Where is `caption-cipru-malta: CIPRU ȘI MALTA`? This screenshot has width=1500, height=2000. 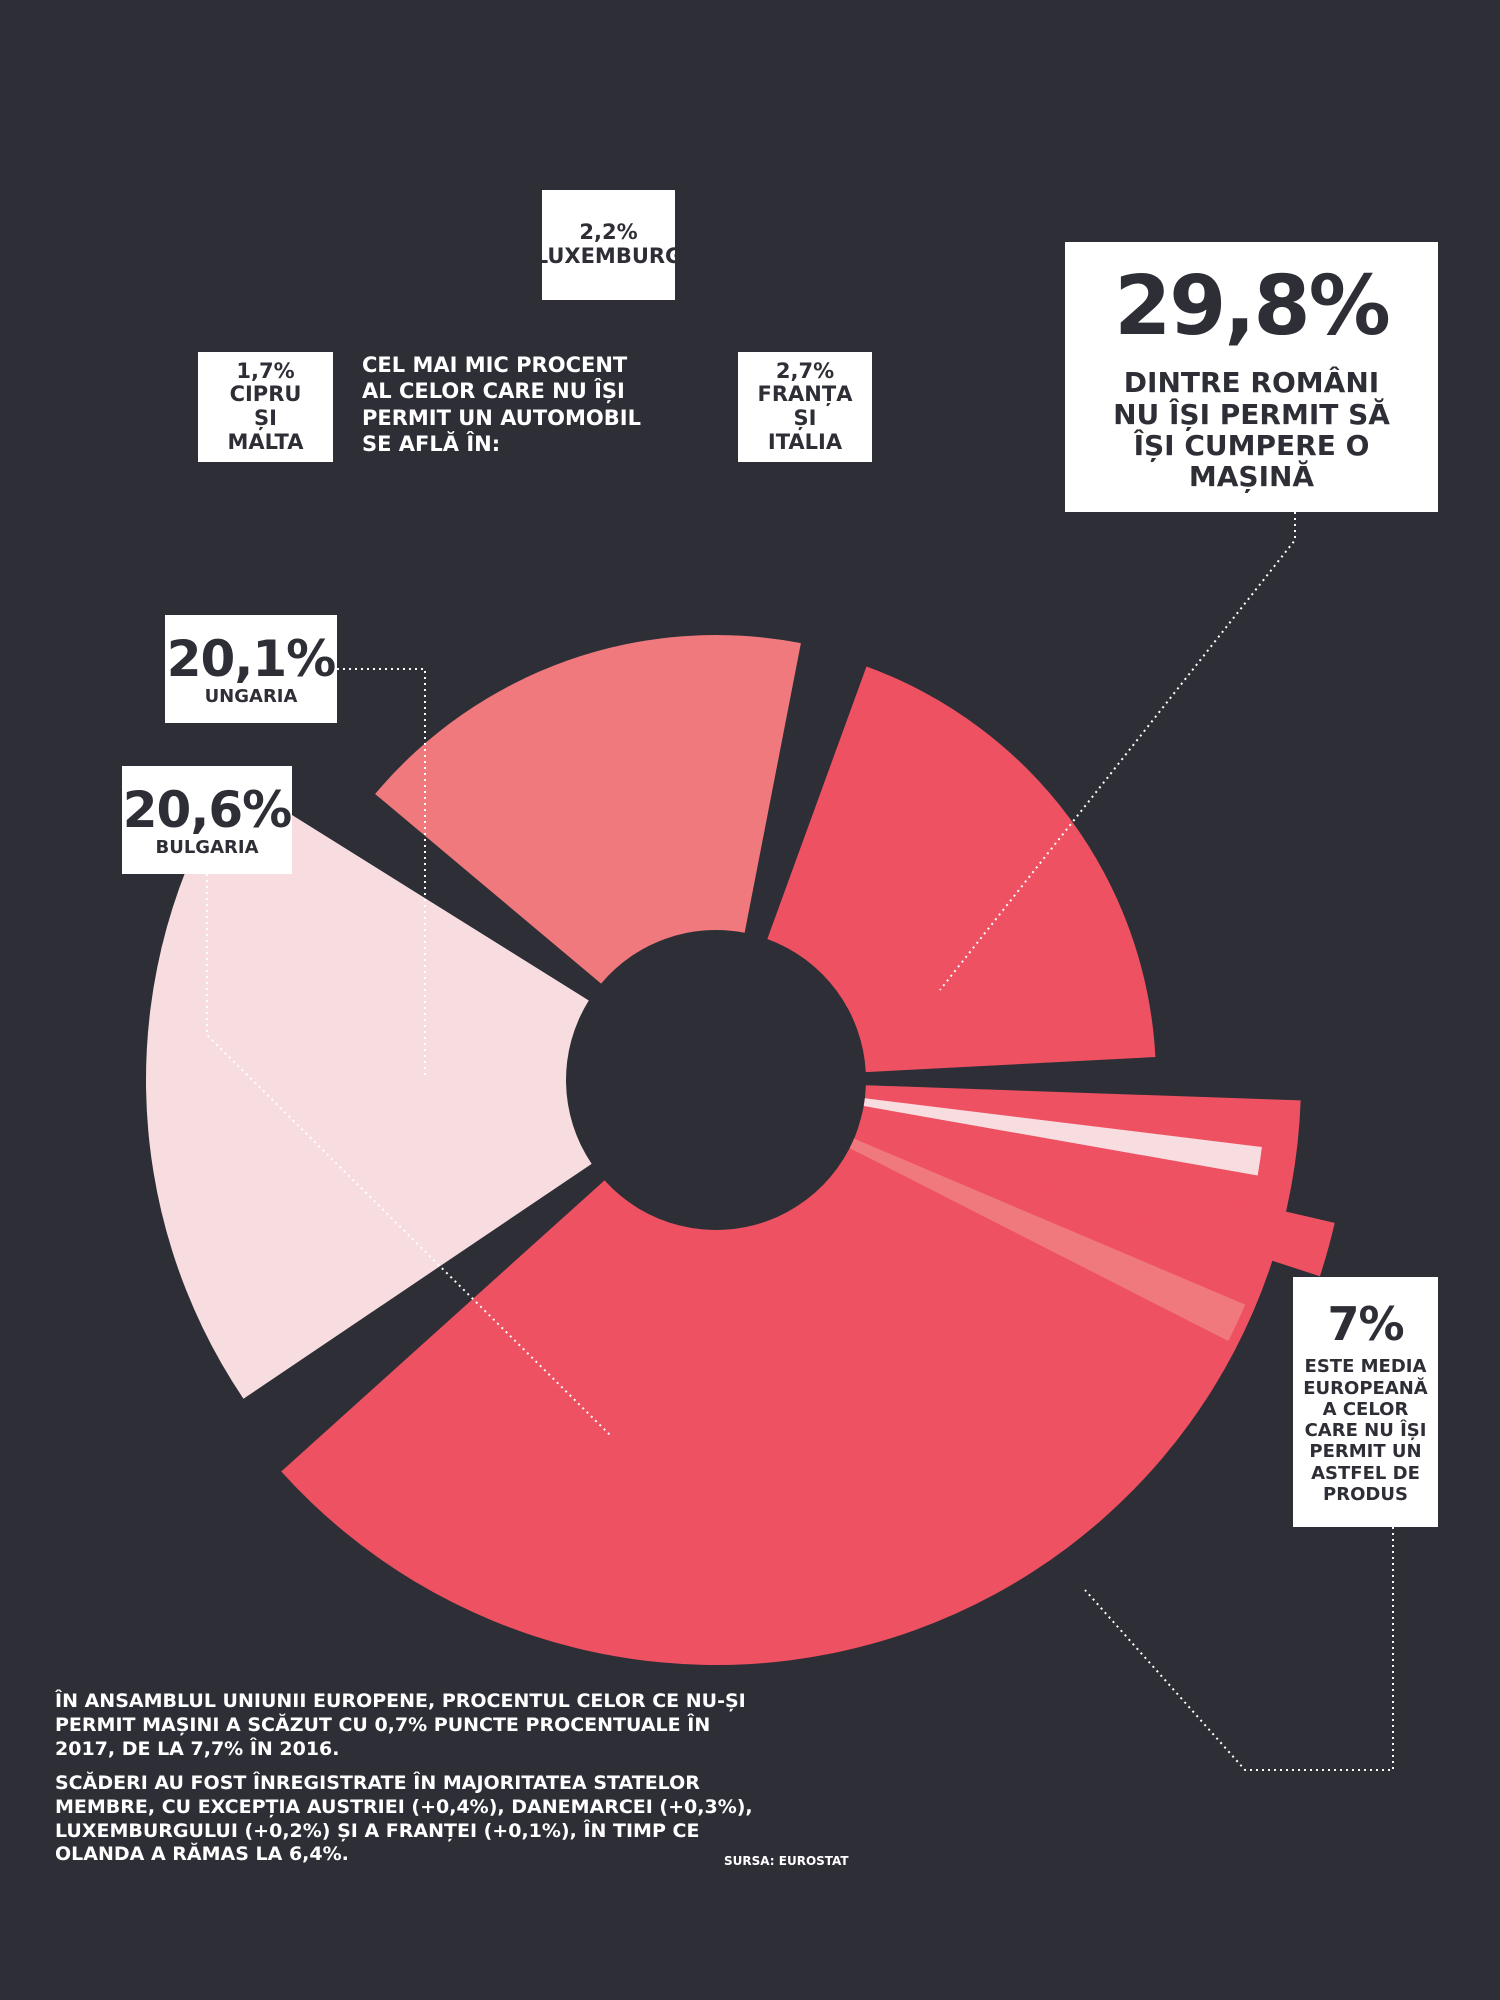
caption-cipru-malta: CIPRU ȘI MALTA is located at coordinates (265, 418).